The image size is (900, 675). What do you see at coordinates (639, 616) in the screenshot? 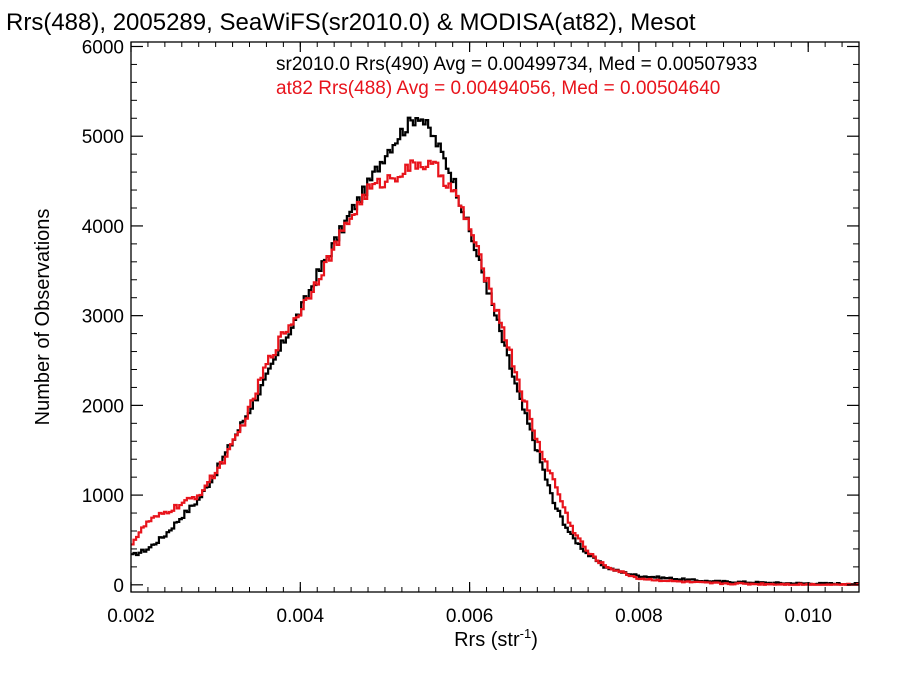
I see `x-tick-label: 0.008` at bounding box center [639, 616].